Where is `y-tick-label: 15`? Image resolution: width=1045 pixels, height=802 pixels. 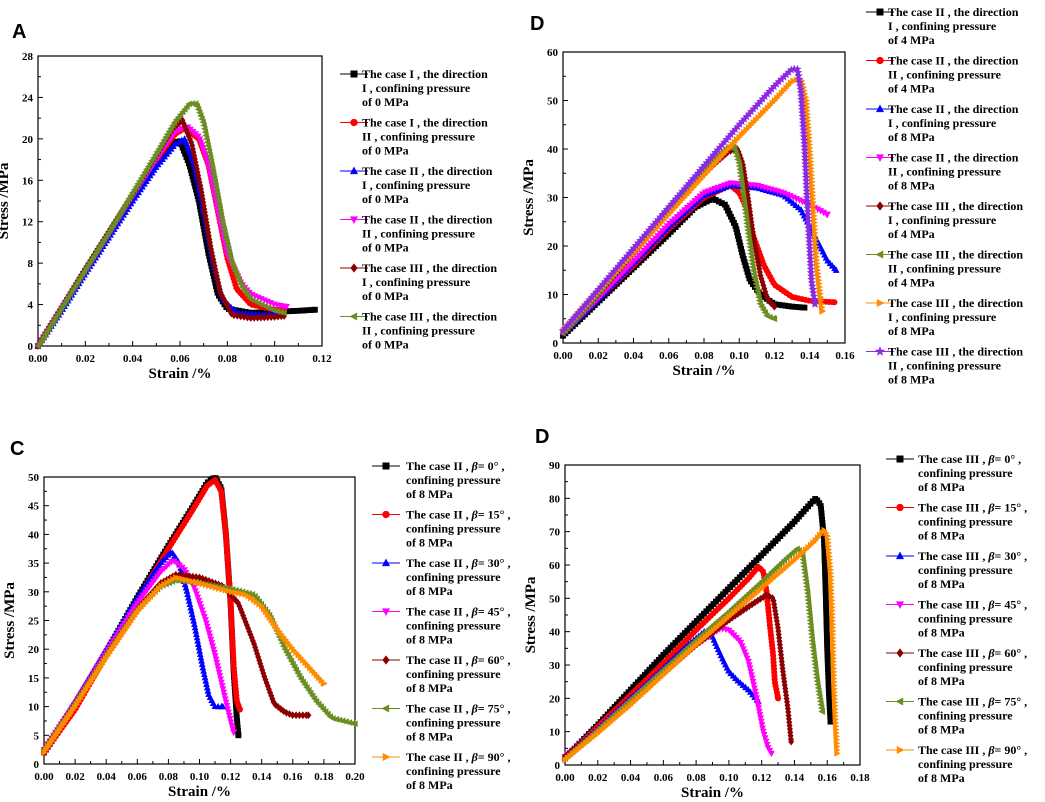 y-tick-label: 15 is located at coordinates (34, 679).